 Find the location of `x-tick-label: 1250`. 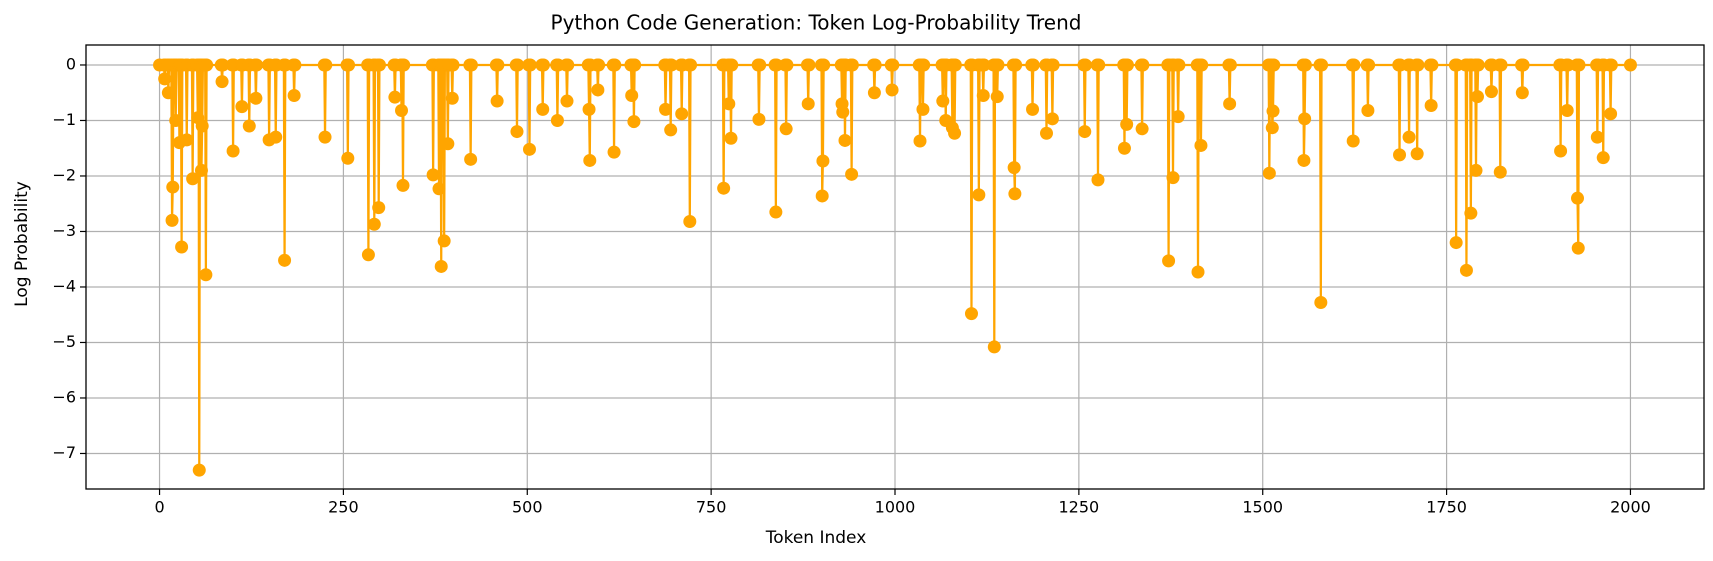

x-tick-label: 1250 is located at coordinates (1079, 507).